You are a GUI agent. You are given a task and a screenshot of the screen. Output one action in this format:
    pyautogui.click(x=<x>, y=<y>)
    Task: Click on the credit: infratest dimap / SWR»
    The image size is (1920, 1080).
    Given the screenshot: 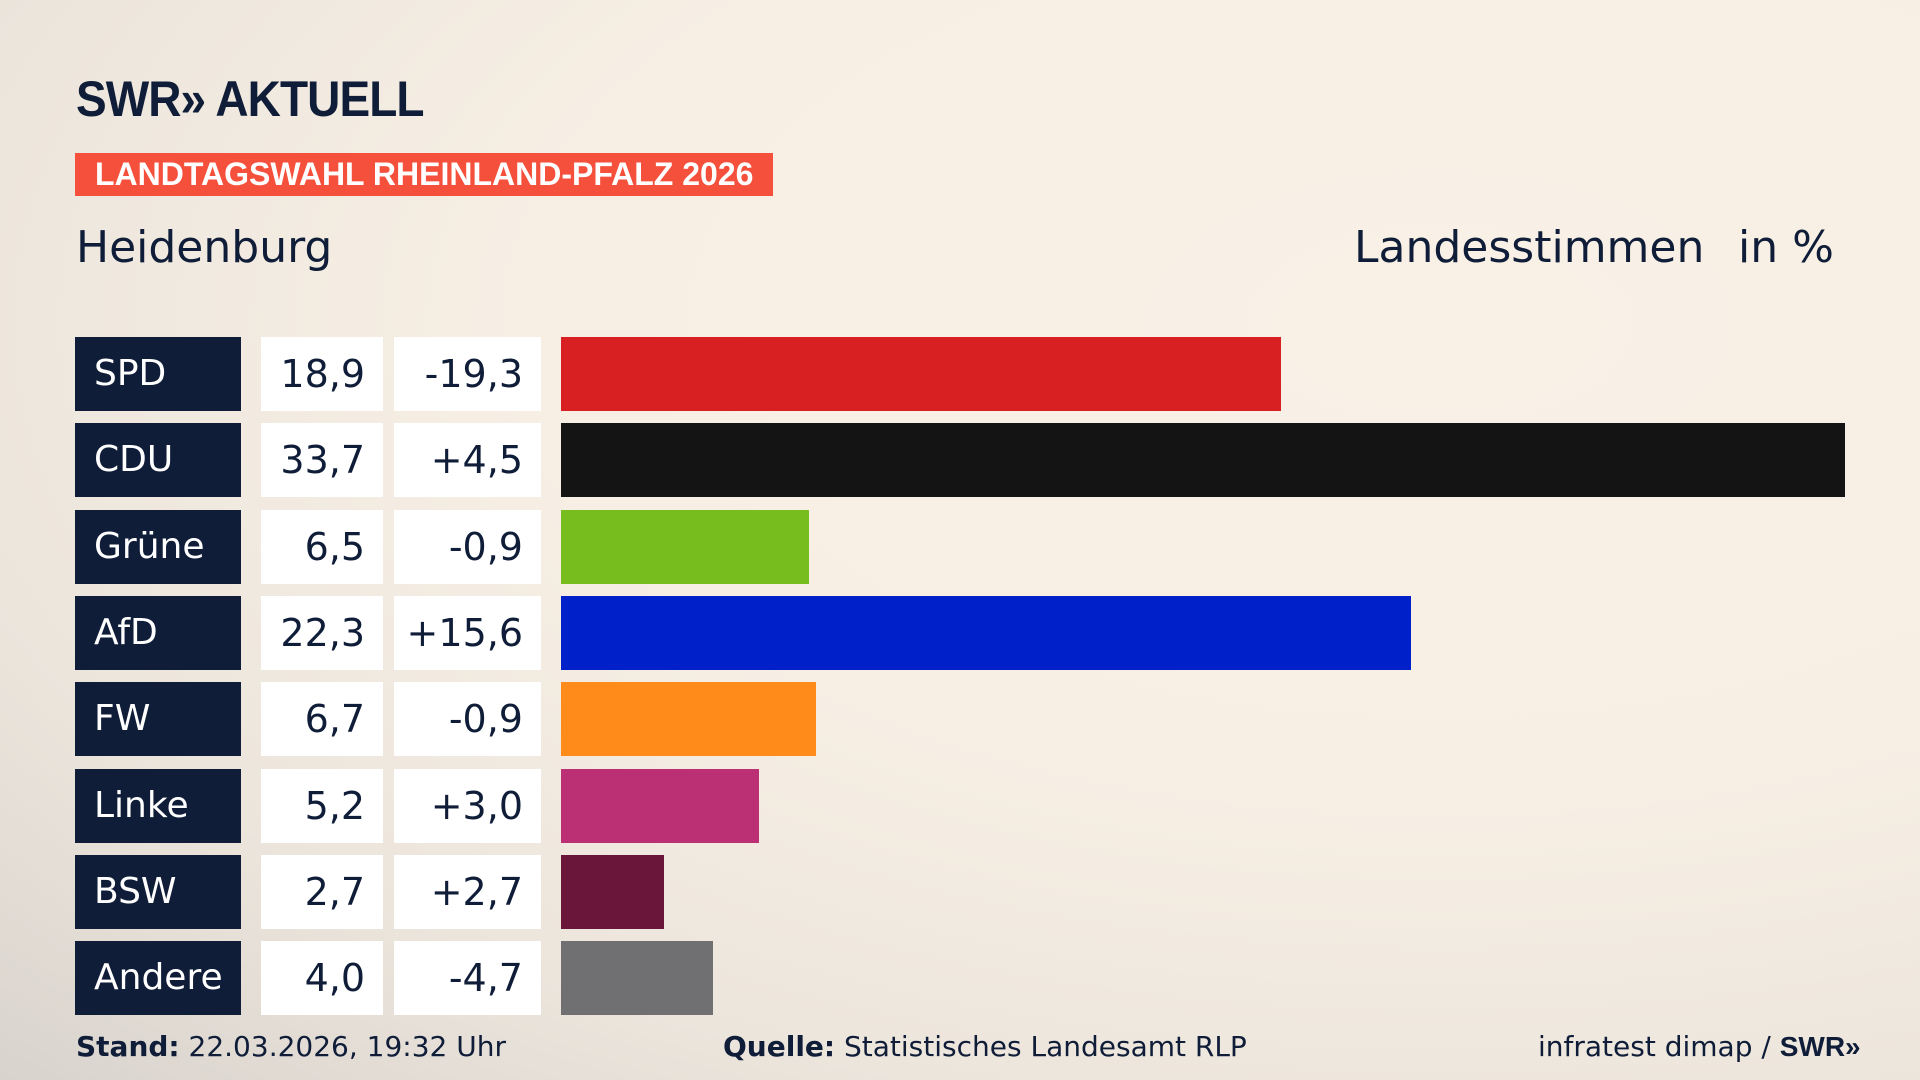 What is the action you would take?
    pyautogui.click(x=1699, y=1046)
    